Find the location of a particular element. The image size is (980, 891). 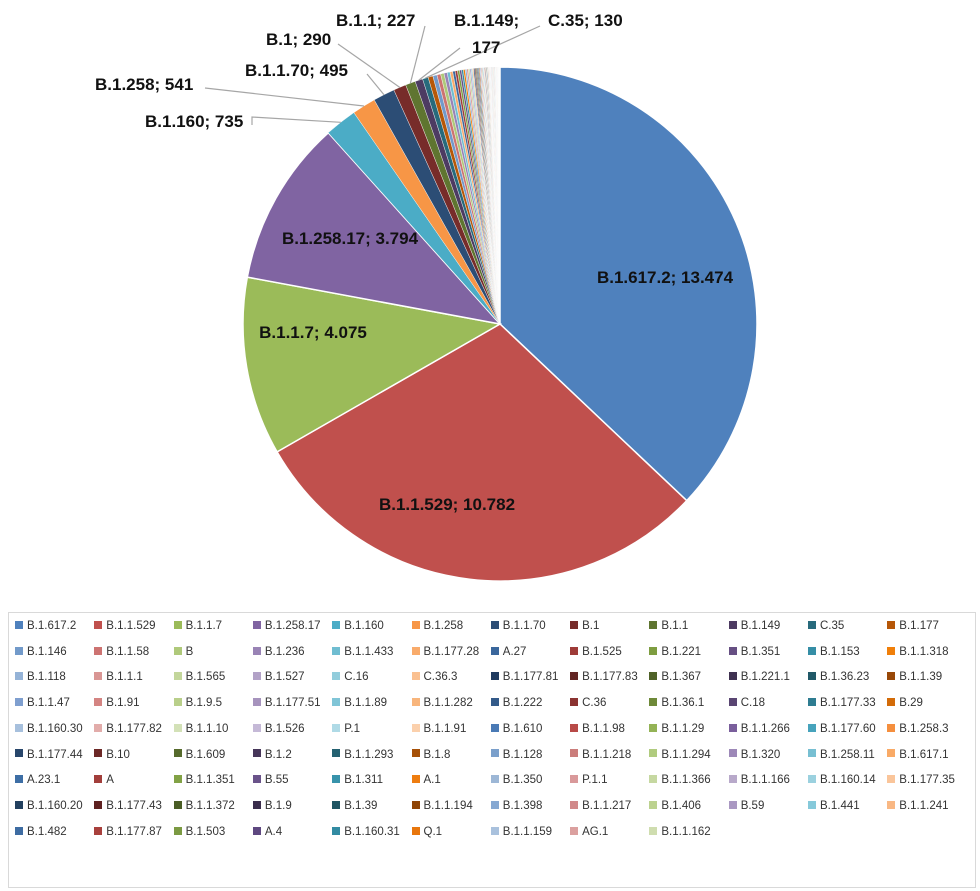

legend-item-b-1-503: B.1.503 is located at coordinates (199, 832).